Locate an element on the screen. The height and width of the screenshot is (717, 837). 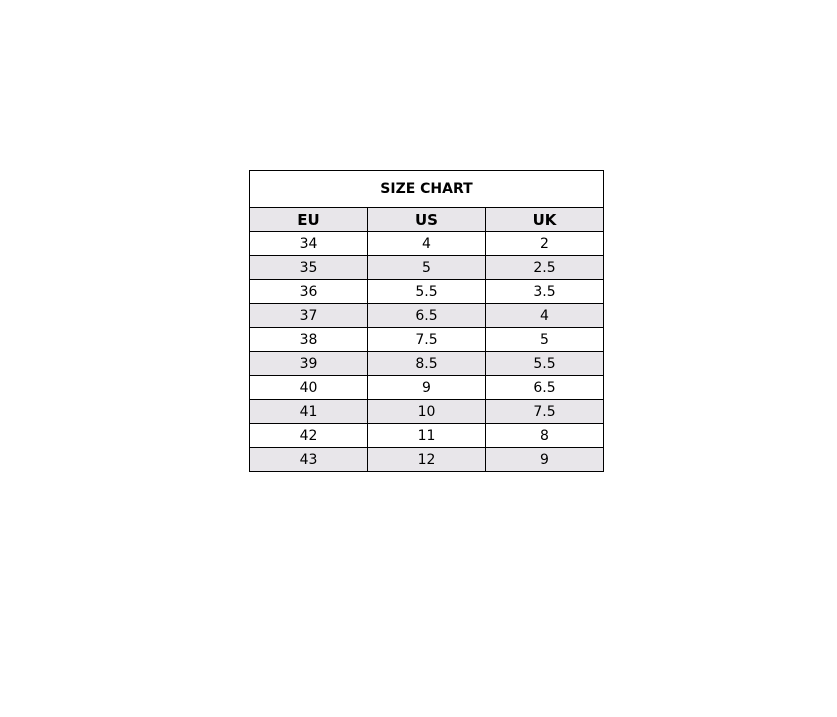
cell-us: 5.5 is located at coordinates (426, 291).